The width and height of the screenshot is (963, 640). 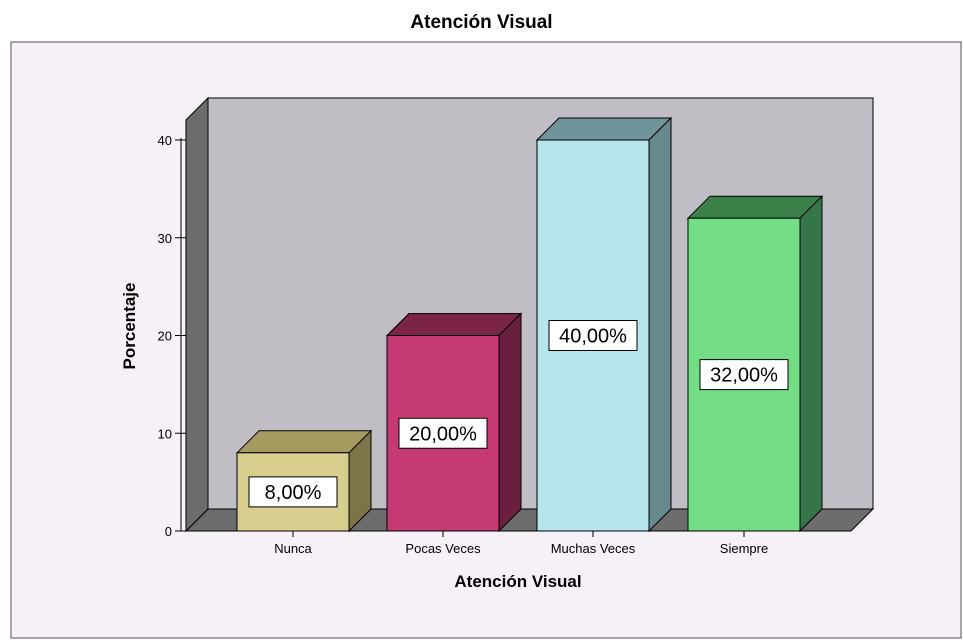 I want to click on x-tick-label: Muchas Veces, so click(x=593, y=548).